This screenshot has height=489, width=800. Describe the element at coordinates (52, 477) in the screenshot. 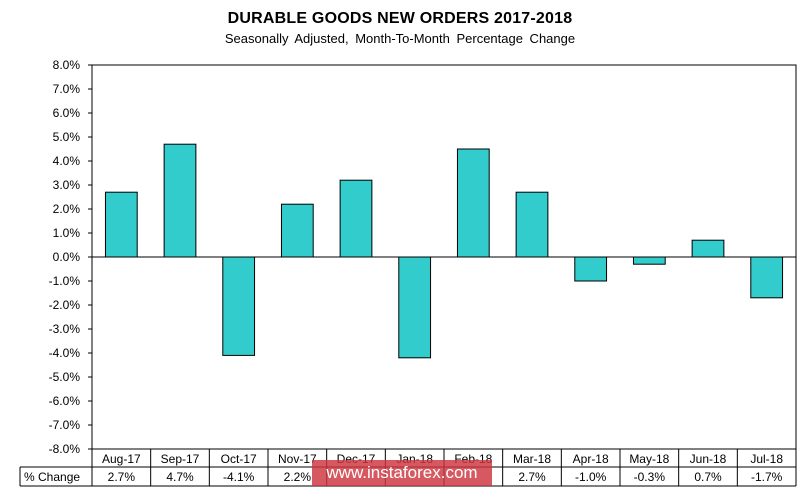

I see `table-row-label: % Change` at that location.